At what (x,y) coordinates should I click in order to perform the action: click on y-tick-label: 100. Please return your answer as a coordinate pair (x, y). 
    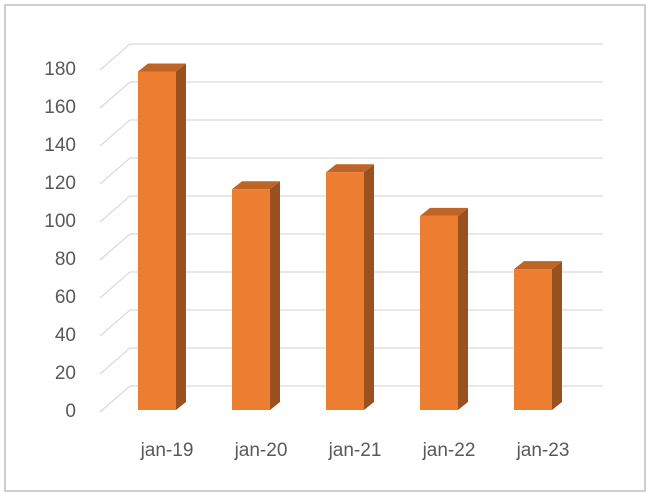
    Looking at the image, I should click on (60, 221).